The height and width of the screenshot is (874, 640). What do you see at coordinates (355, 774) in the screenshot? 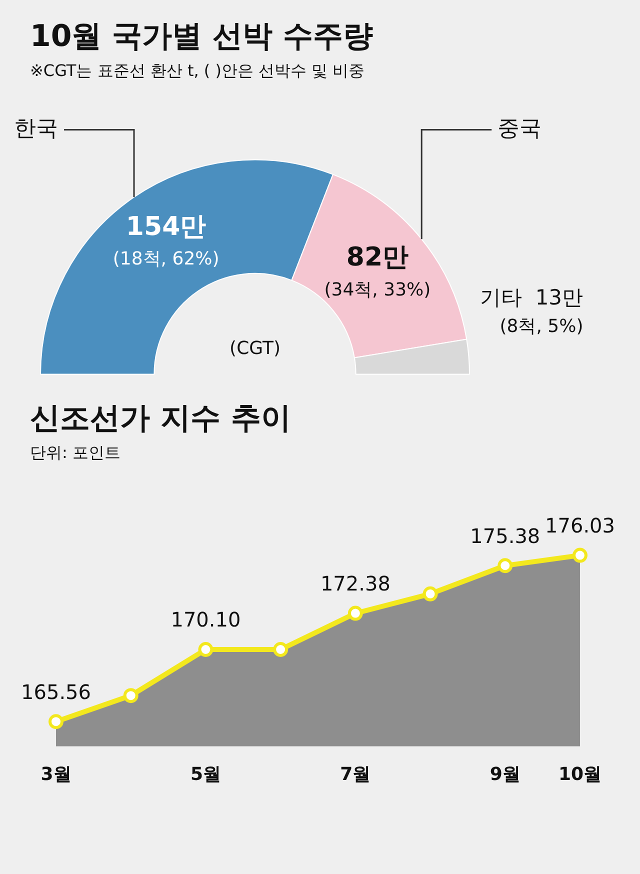
I see `x-tick-label: 7월` at bounding box center [355, 774].